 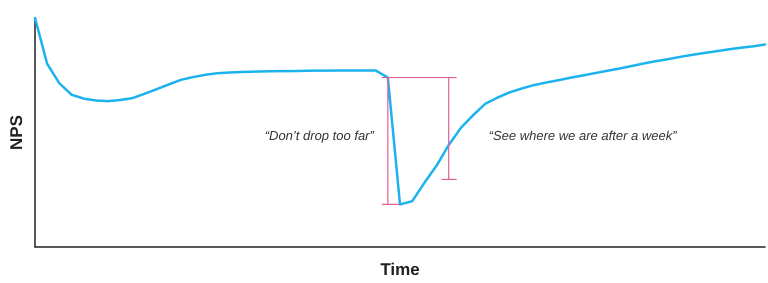 What do you see at coordinates (583, 135) in the screenshot?
I see `annotation: “See where we are after a week”` at bounding box center [583, 135].